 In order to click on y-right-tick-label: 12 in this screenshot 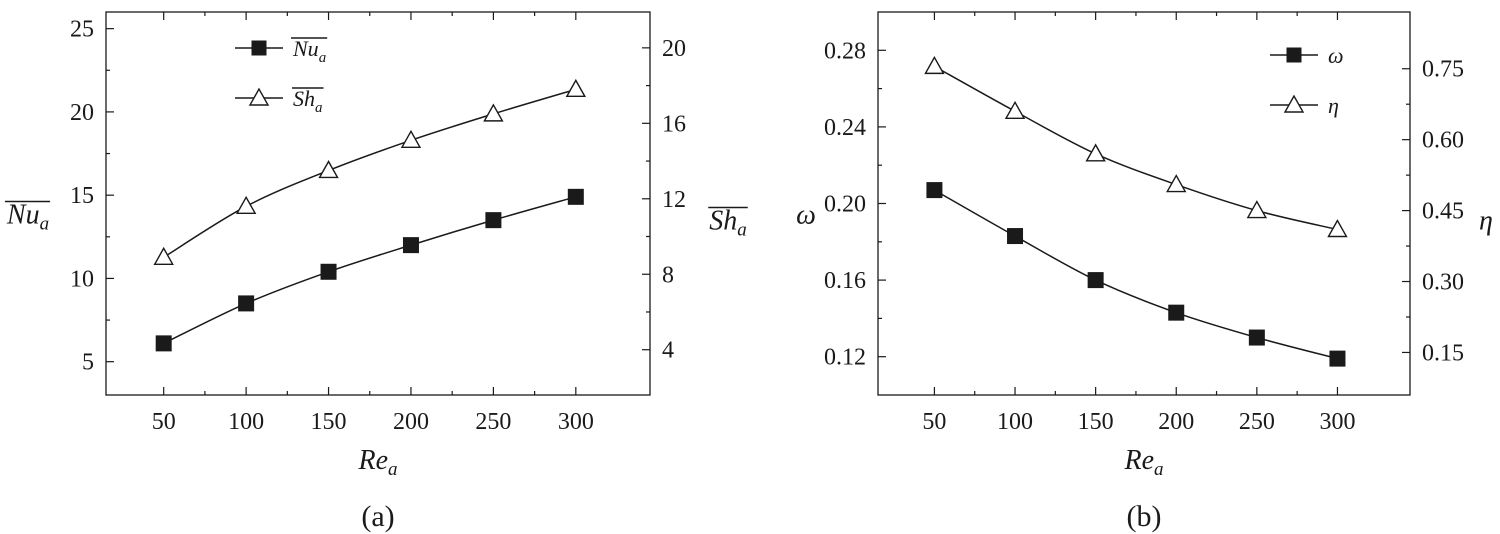, I will do `click(674, 200)`.